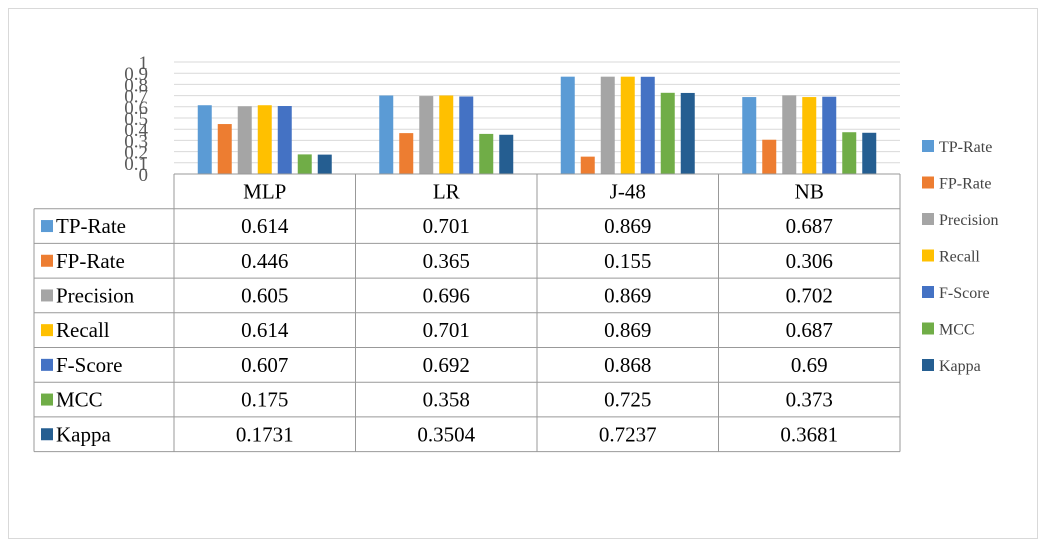  Describe the element at coordinates (965, 147) in the screenshot. I see `legend-label: TP-Rate` at that location.